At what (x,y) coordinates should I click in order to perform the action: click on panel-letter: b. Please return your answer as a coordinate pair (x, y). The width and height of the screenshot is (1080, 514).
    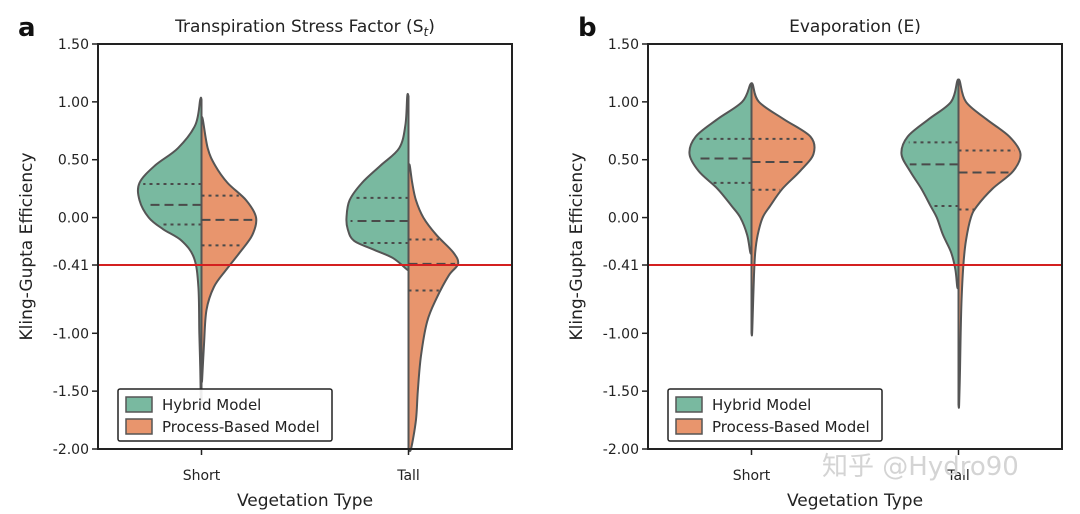
    Looking at the image, I should click on (587, 28).